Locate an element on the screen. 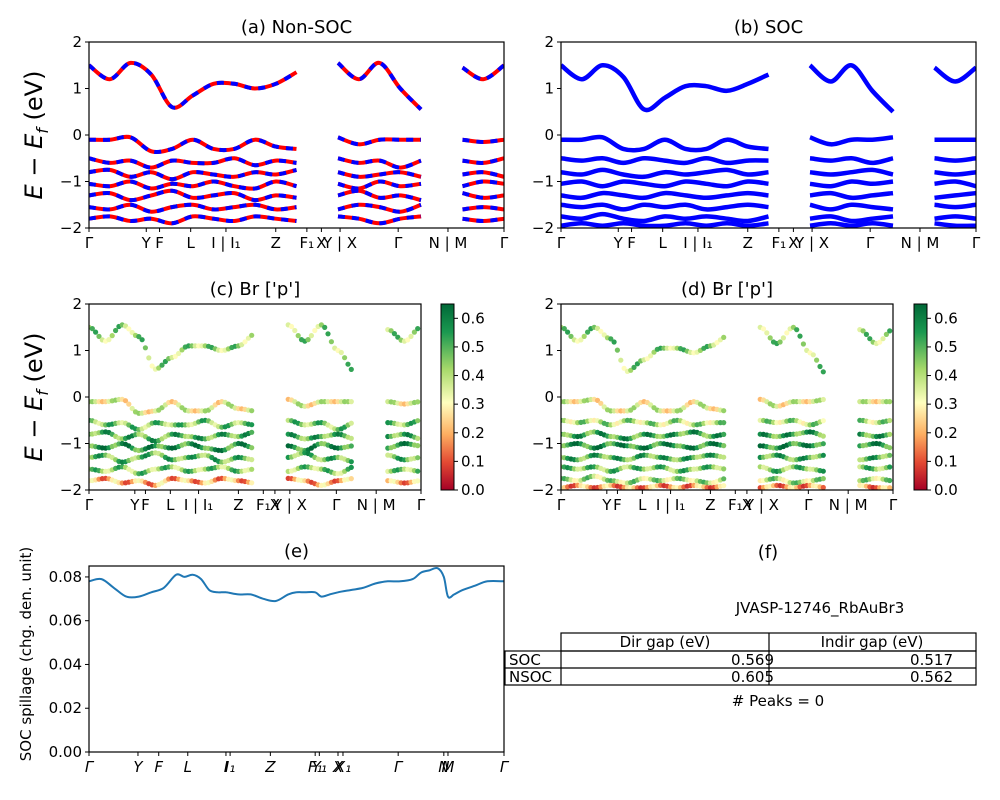 The width and height of the screenshot is (1000, 800). colorbar-tick-label: 0.5 is located at coordinates (946, 347).